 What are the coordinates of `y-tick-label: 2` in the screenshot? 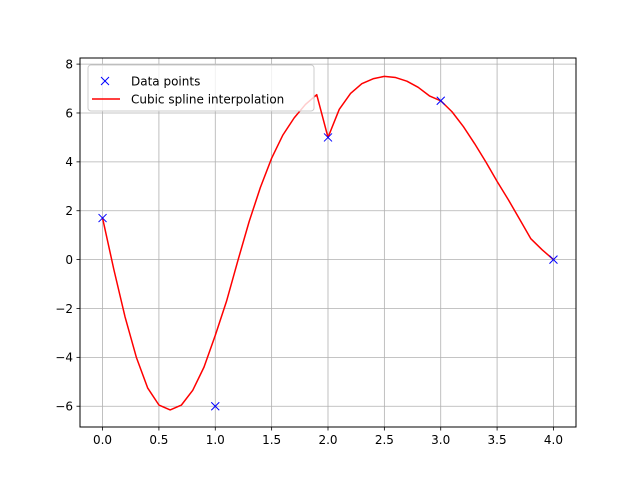 It's located at (69, 211).